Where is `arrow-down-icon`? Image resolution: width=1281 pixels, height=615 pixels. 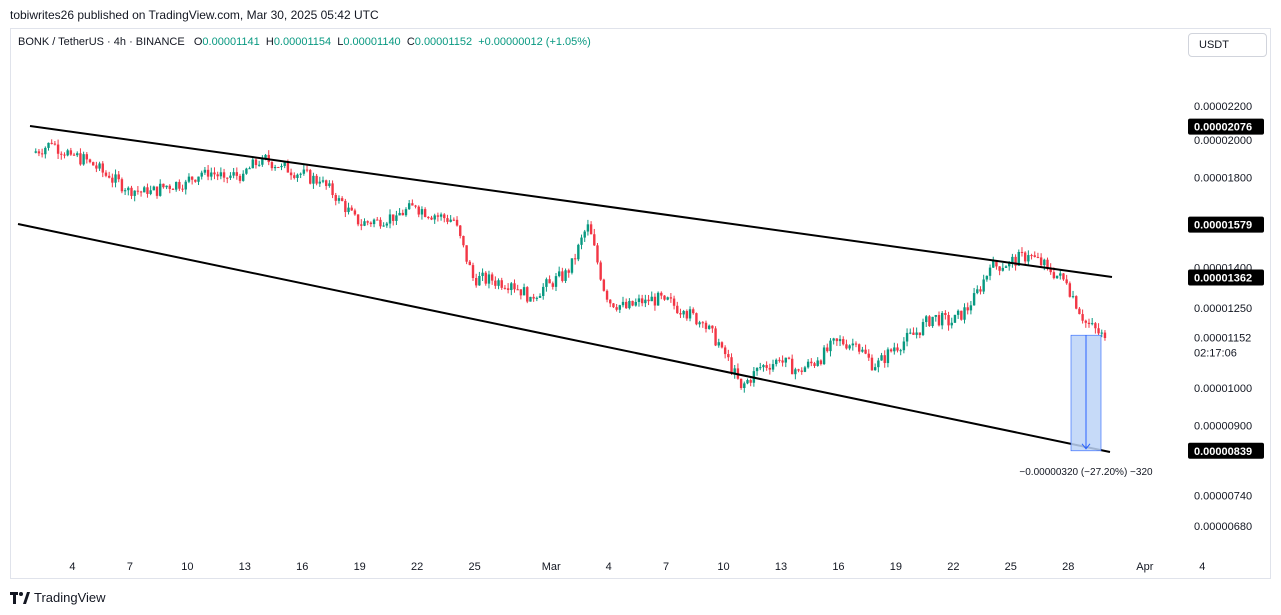
arrow-down-icon is located at coordinates (1086, 446).